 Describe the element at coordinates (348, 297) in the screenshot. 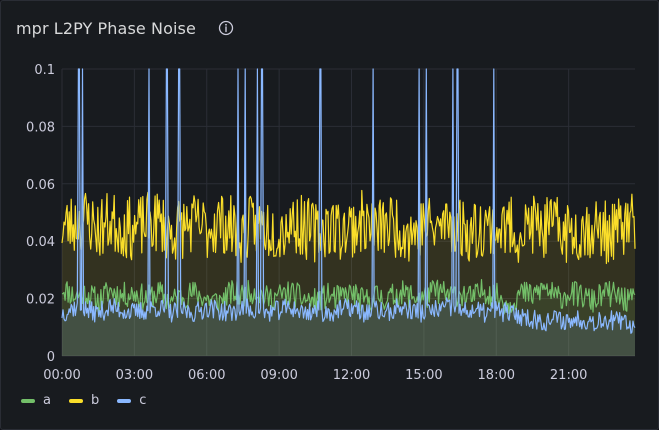

I see `series-a-line` at that location.